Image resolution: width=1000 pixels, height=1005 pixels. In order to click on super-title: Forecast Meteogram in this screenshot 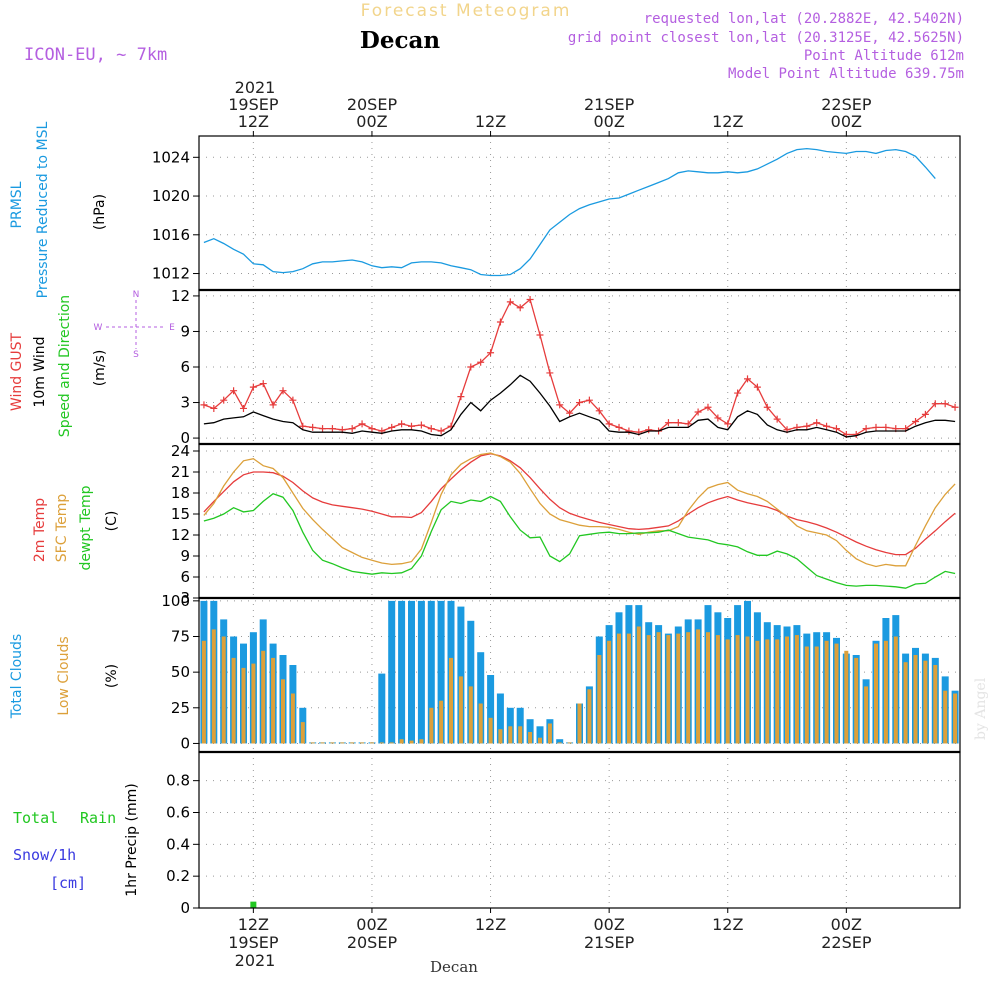, I will do `click(466, 11)`.